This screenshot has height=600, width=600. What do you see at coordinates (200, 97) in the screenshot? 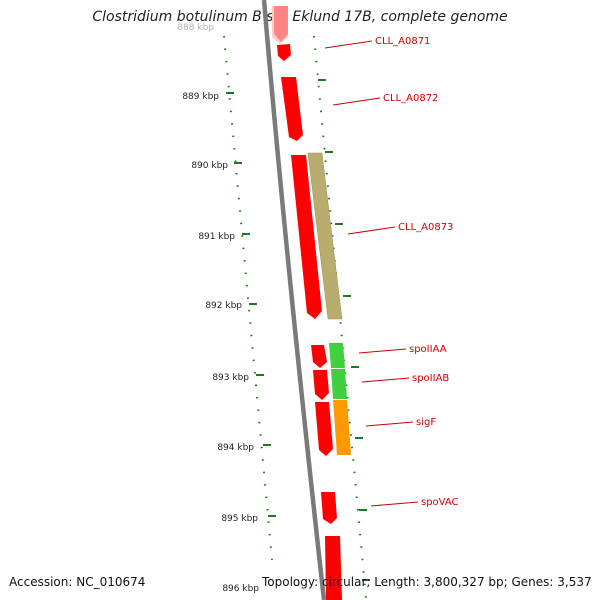
I see `scale-label: 889 kbp` at bounding box center [200, 97].